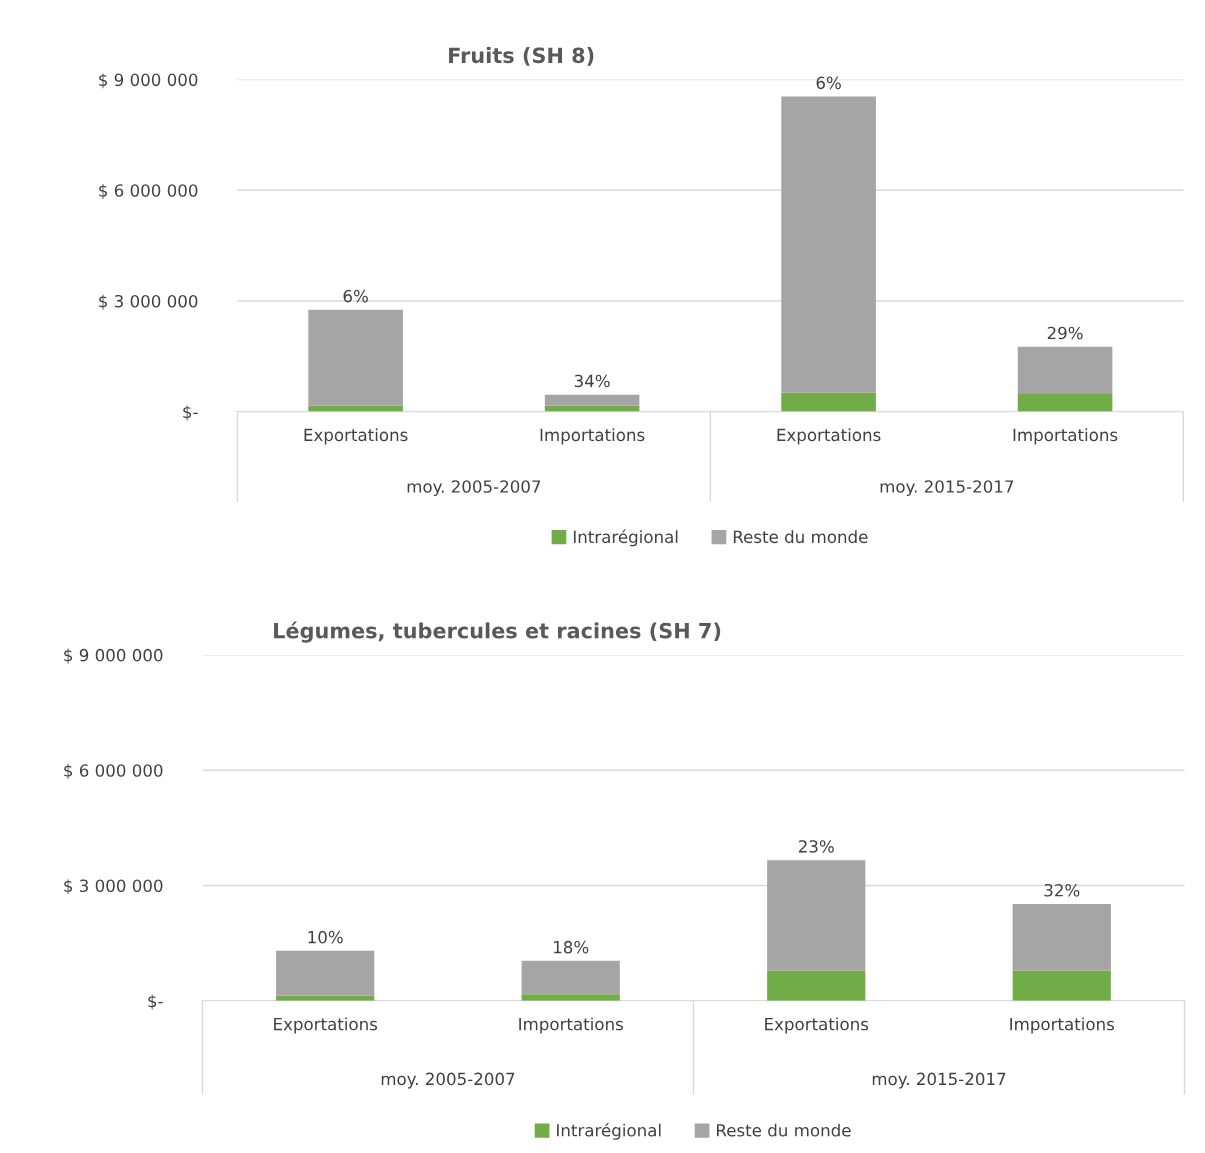  Describe the element at coordinates (497, 632) in the screenshot. I see `chart-title: Légumes, tubercules et racines (SH 7)` at that location.